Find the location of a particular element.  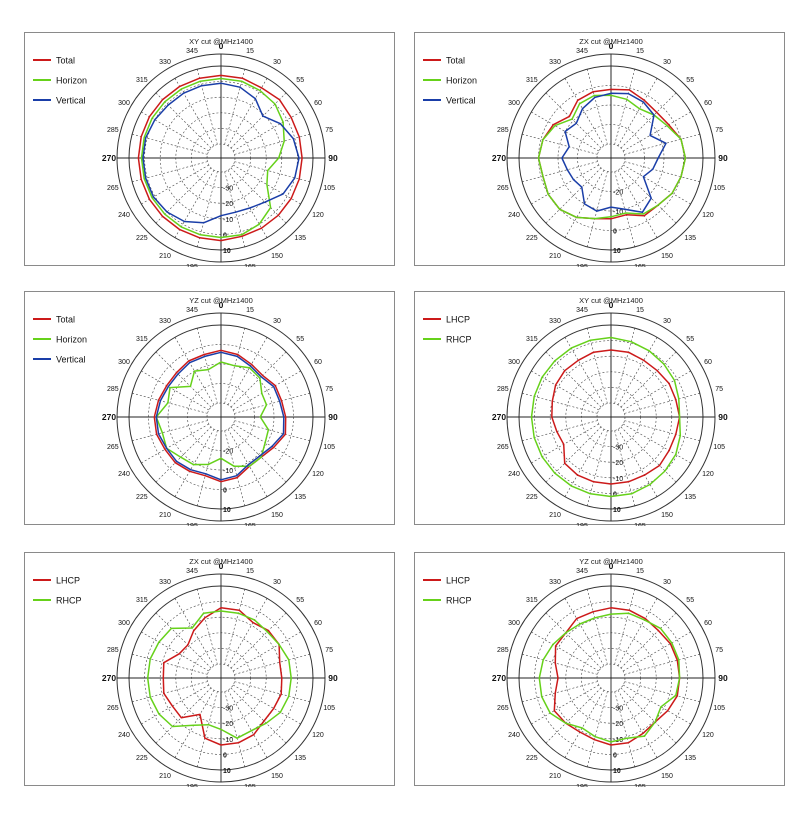

angle-tick-label: 265 is located at coordinates (113, 708).